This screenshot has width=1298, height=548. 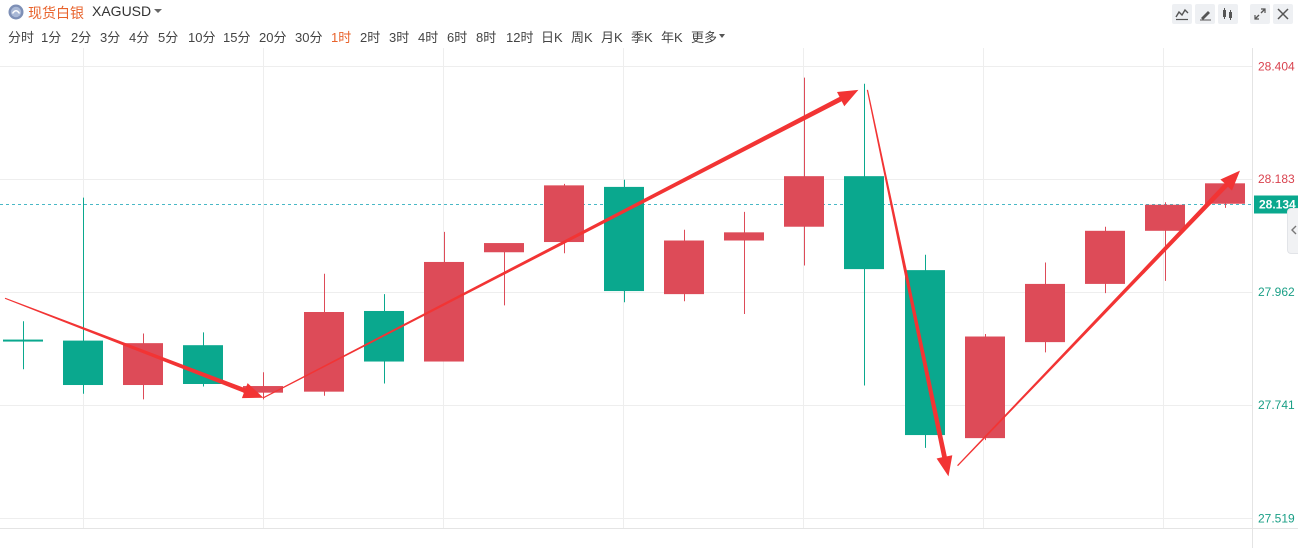 I want to click on period-tab: 2分, so click(x=81, y=37).